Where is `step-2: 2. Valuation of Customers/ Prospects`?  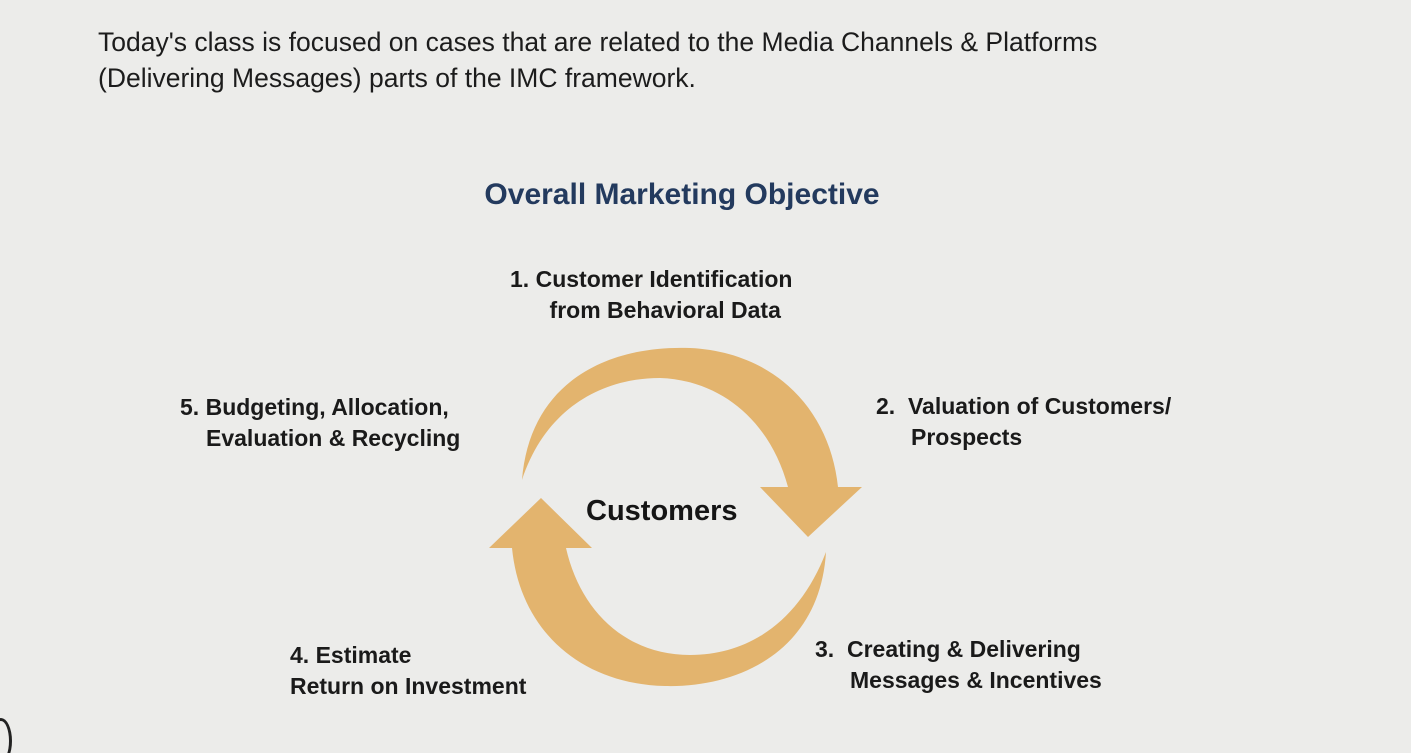 step-2: 2. Valuation of Customers/ Prospects is located at coordinates (1023, 422).